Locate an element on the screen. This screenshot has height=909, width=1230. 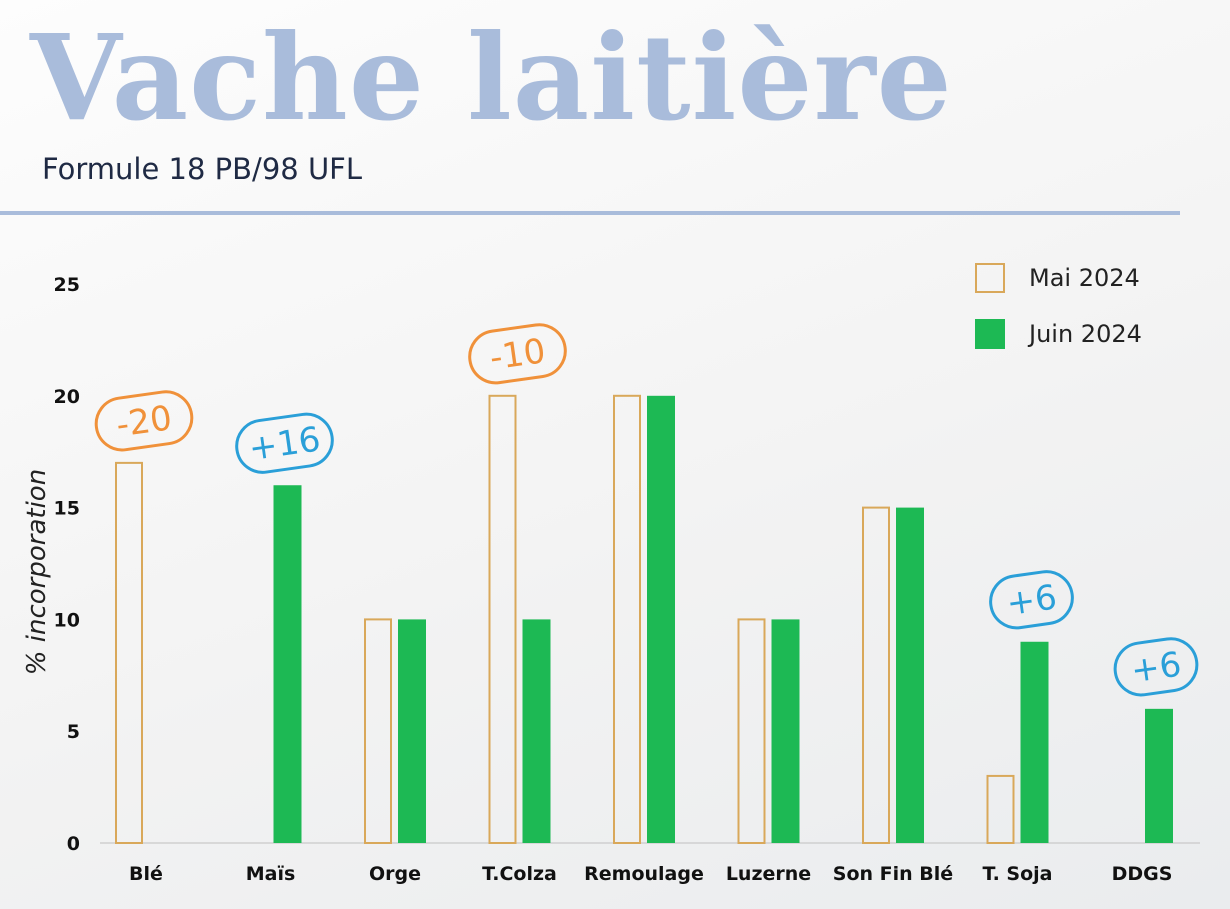
y-tick-label: 5 is located at coordinates (73, 732).